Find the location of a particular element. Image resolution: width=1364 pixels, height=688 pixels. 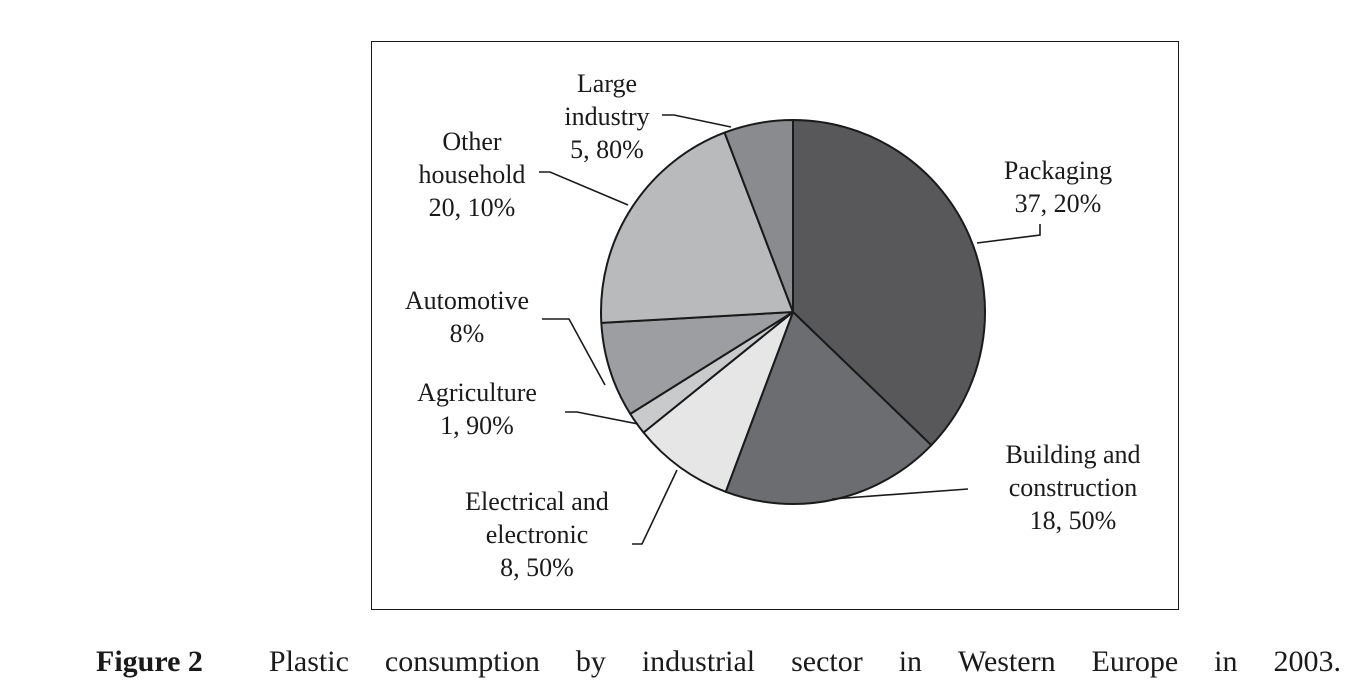

slice-label: Packaging 37, 20% is located at coordinates (1058, 187).